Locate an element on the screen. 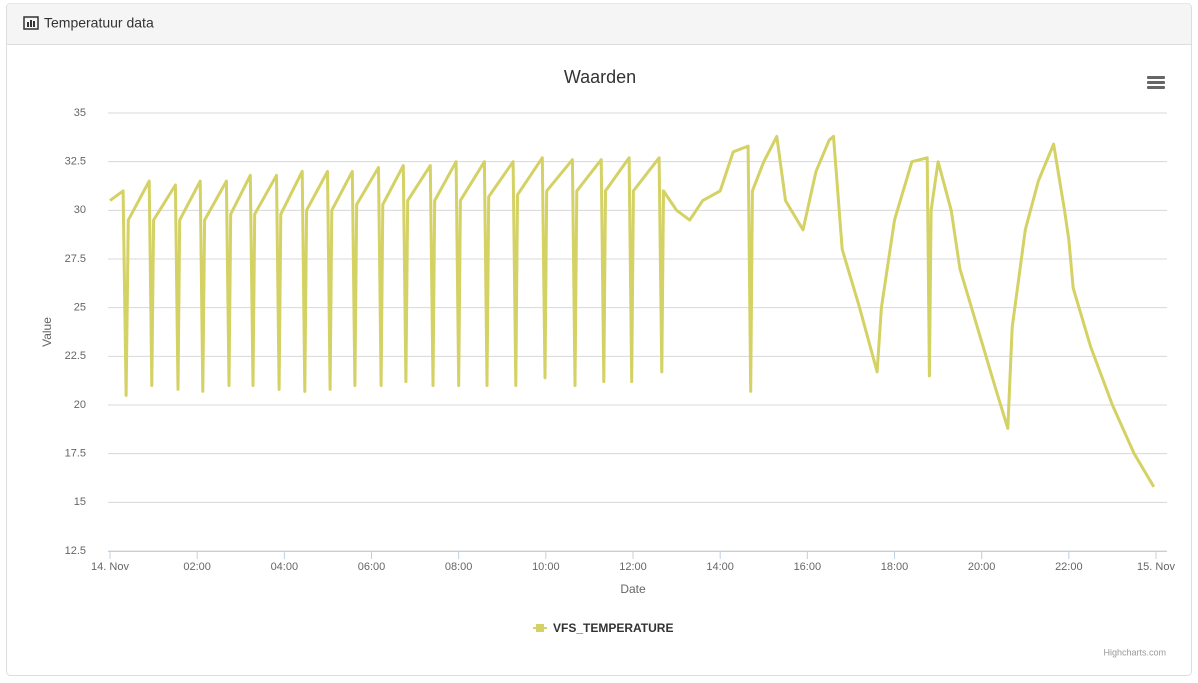 This screenshot has width=1198, height=683. legend-label: VFS_TEMPERATURE is located at coordinates (613, 628).